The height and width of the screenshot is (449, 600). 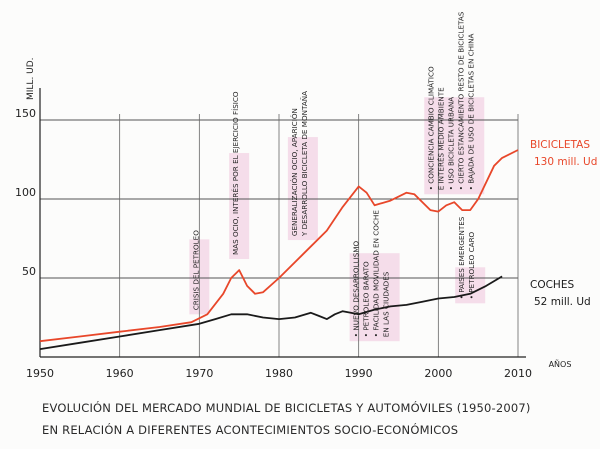 I want to click on x-tick-label: 1990, so click(x=359, y=373).